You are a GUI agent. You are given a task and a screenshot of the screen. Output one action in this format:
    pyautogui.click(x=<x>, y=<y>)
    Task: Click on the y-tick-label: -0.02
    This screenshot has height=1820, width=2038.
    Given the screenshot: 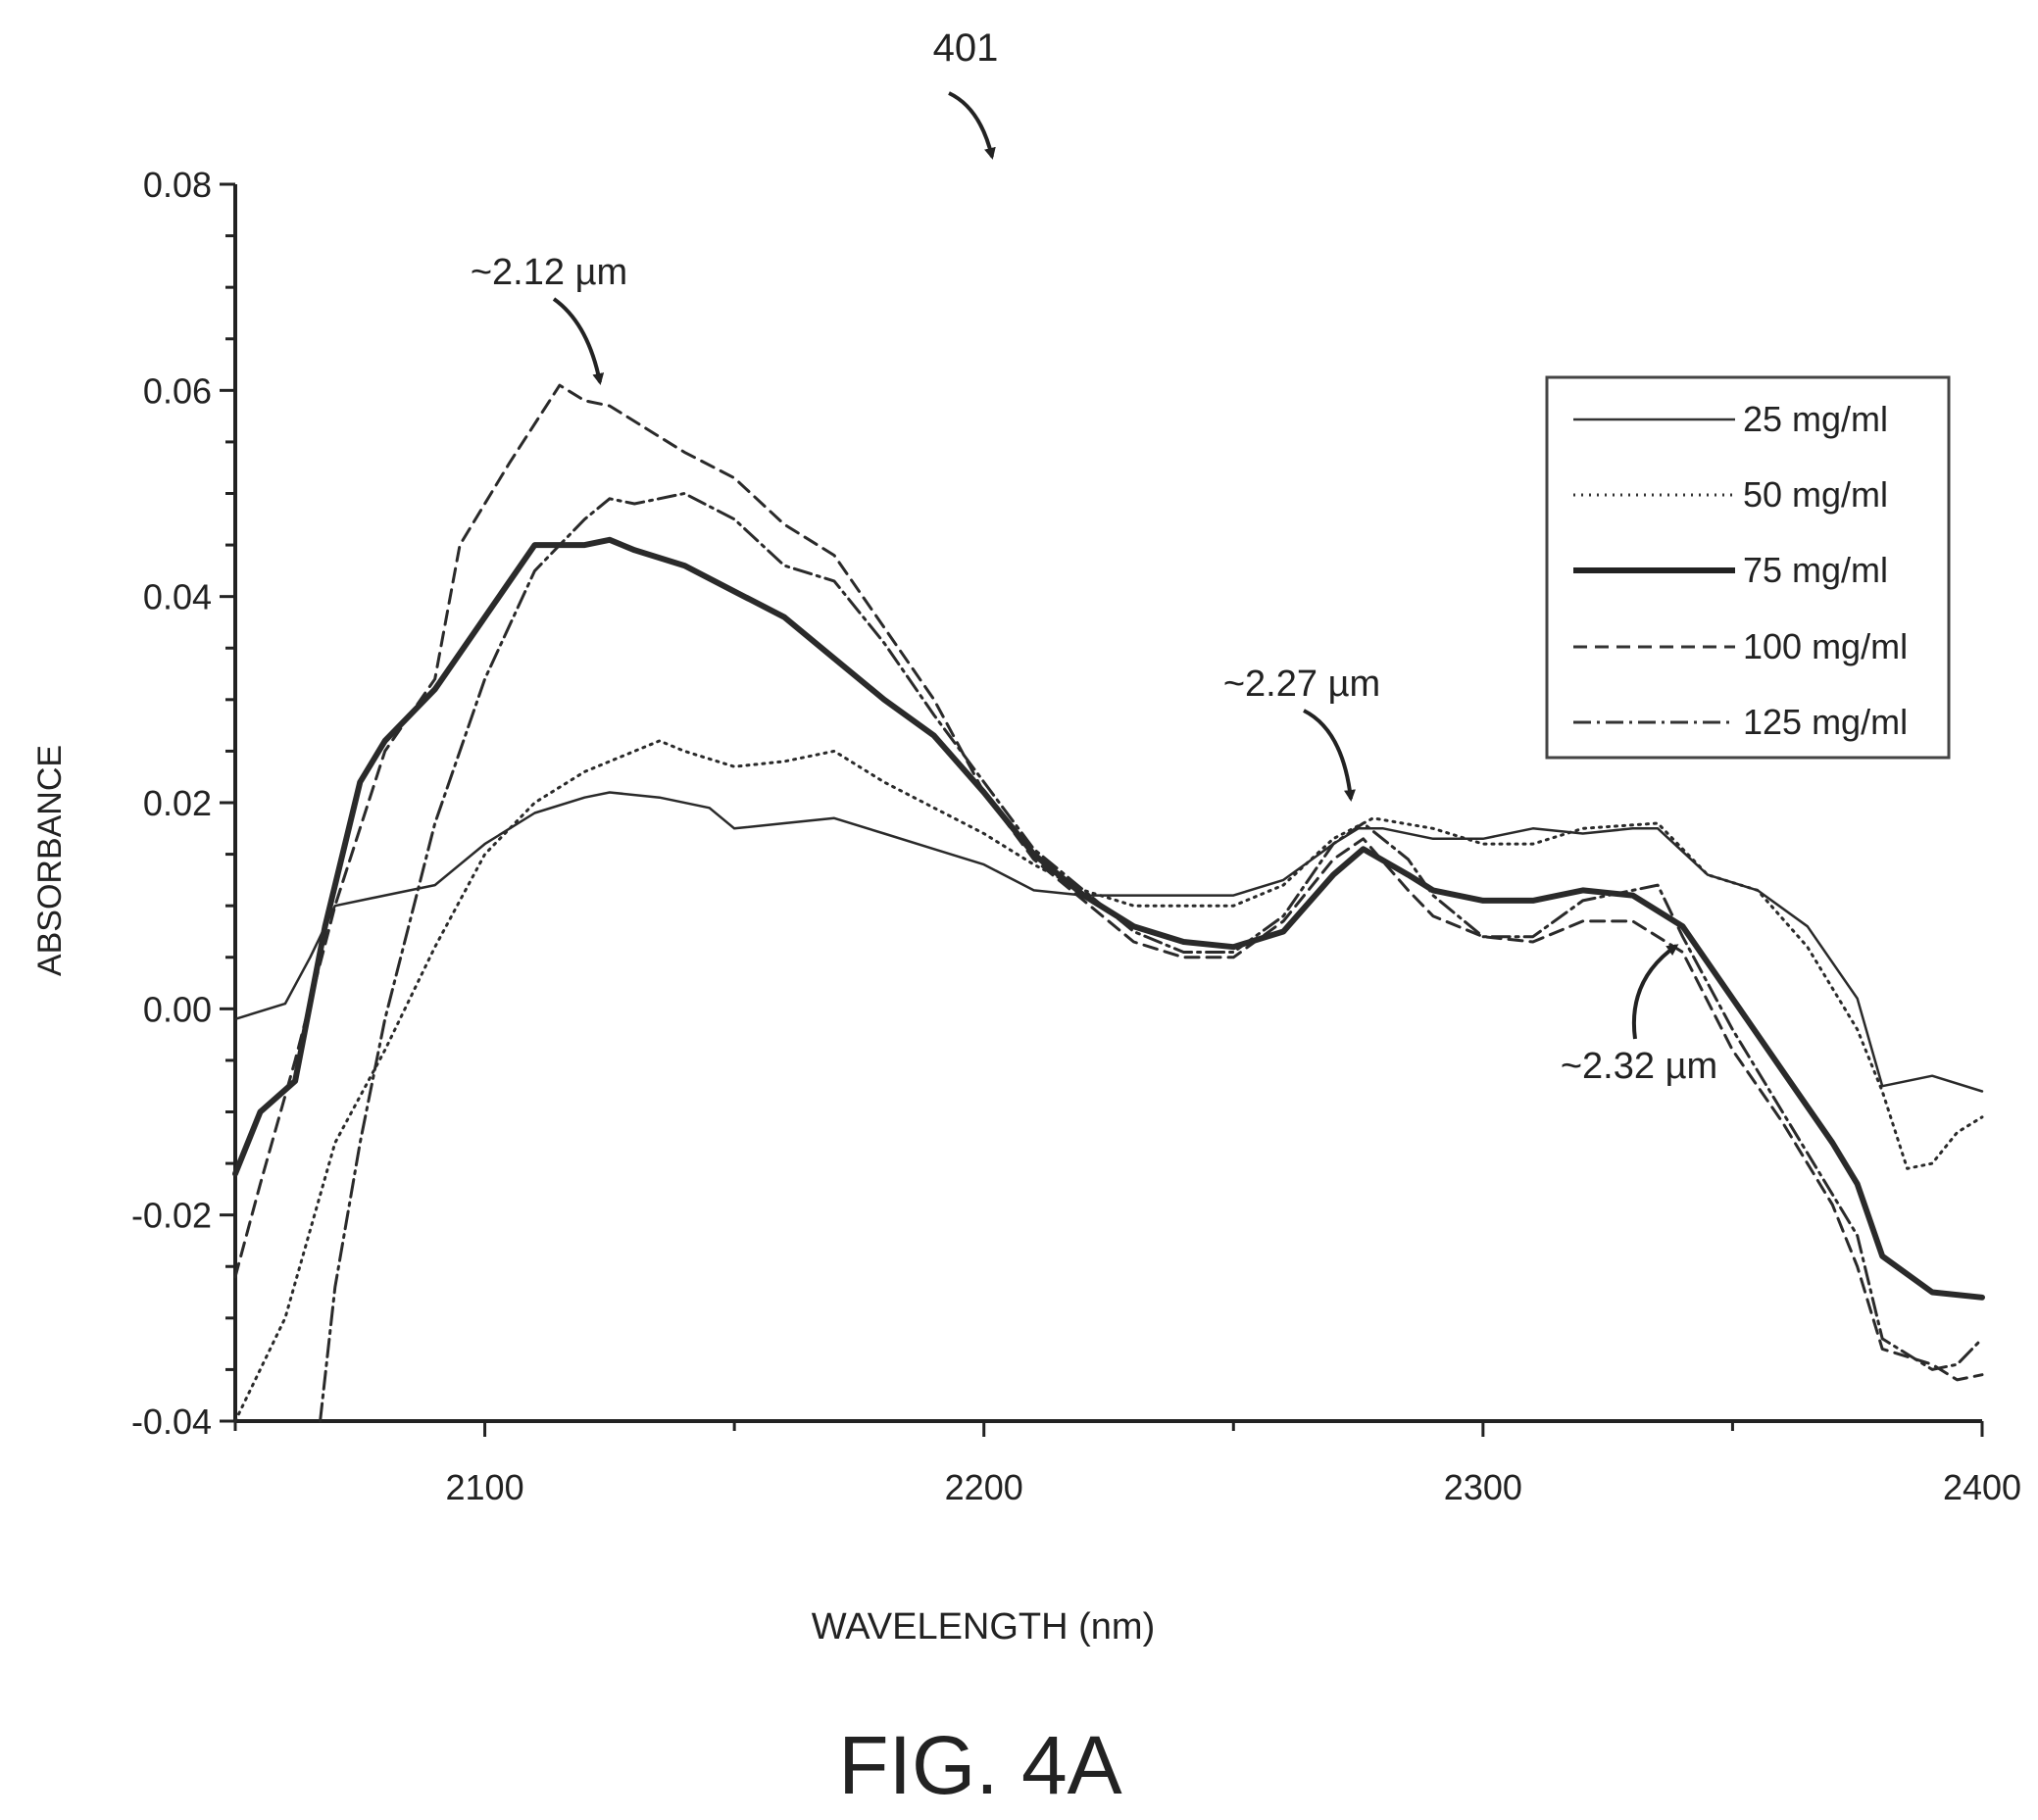 What is the action you would take?
    pyautogui.click(x=171, y=1216)
    